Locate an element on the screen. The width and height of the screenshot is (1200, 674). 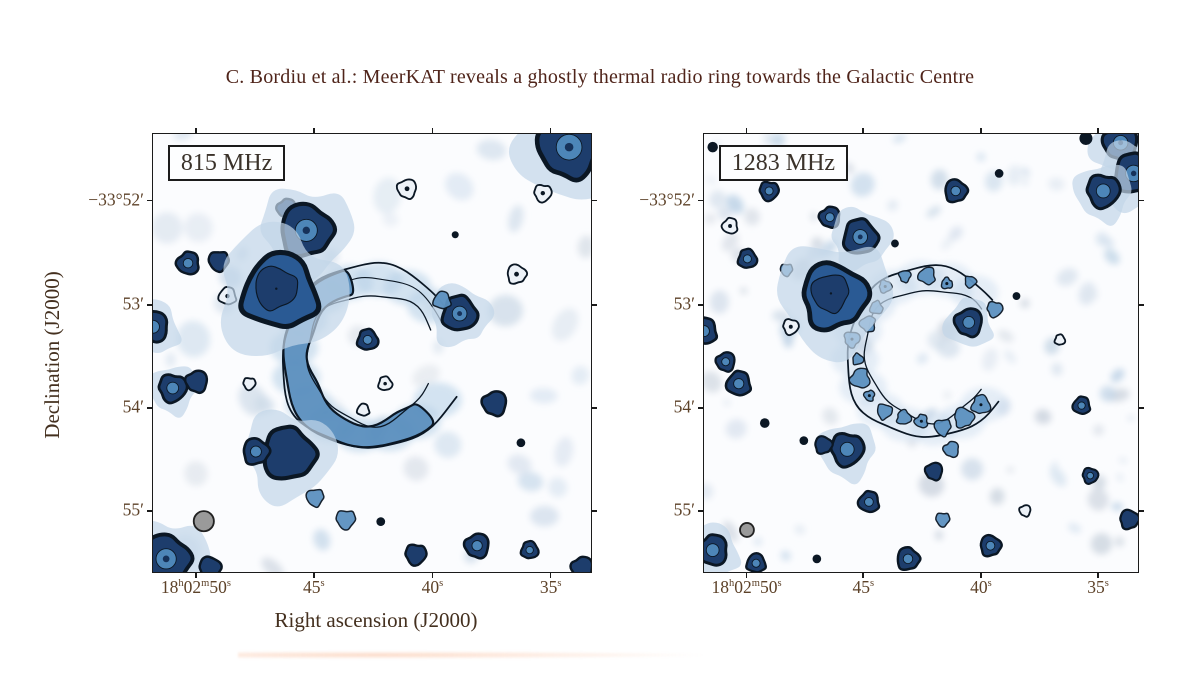
y-tick-label: 54′ is located at coordinates (133, 406).